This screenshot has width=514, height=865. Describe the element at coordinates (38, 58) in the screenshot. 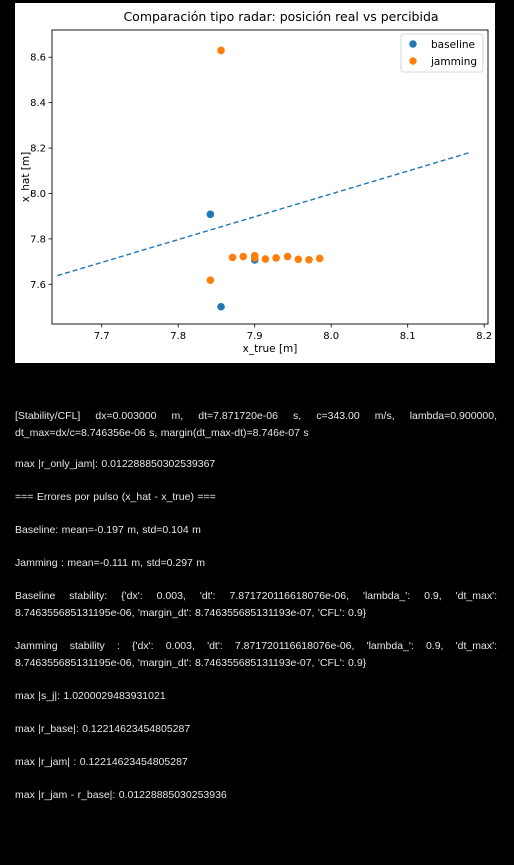

I see `y-tick-label: 8.6` at that location.